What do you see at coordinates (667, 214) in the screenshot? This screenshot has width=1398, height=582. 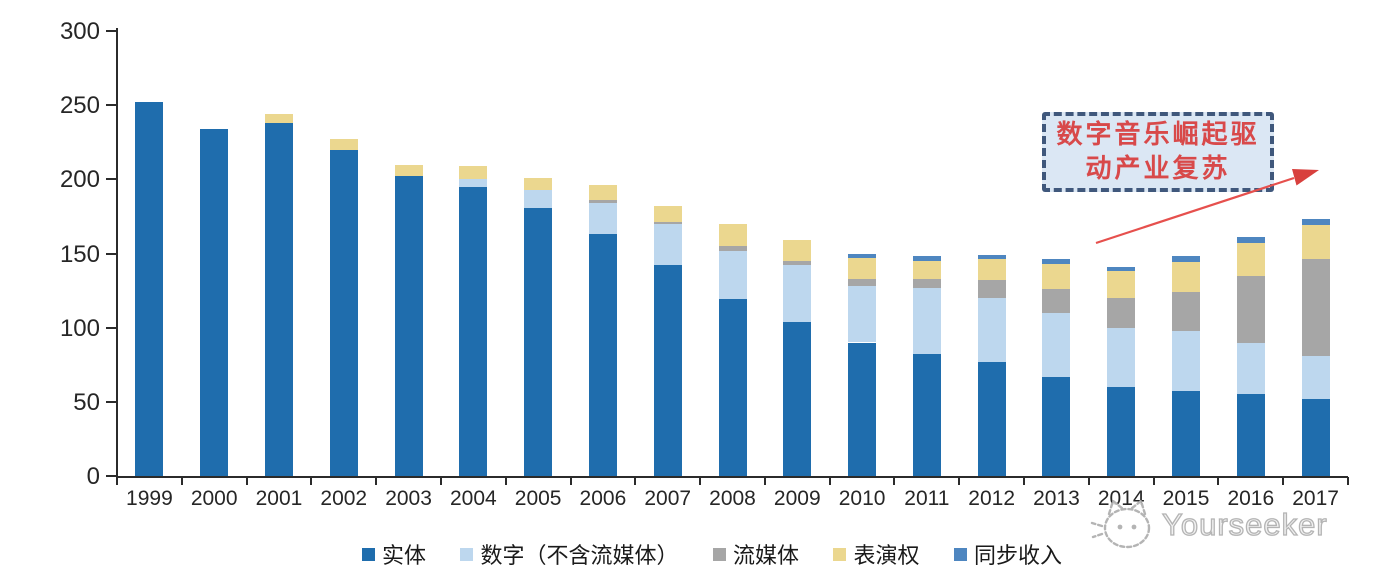 I see `bar-segment-performance-rights-2007` at bounding box center [667, 214].